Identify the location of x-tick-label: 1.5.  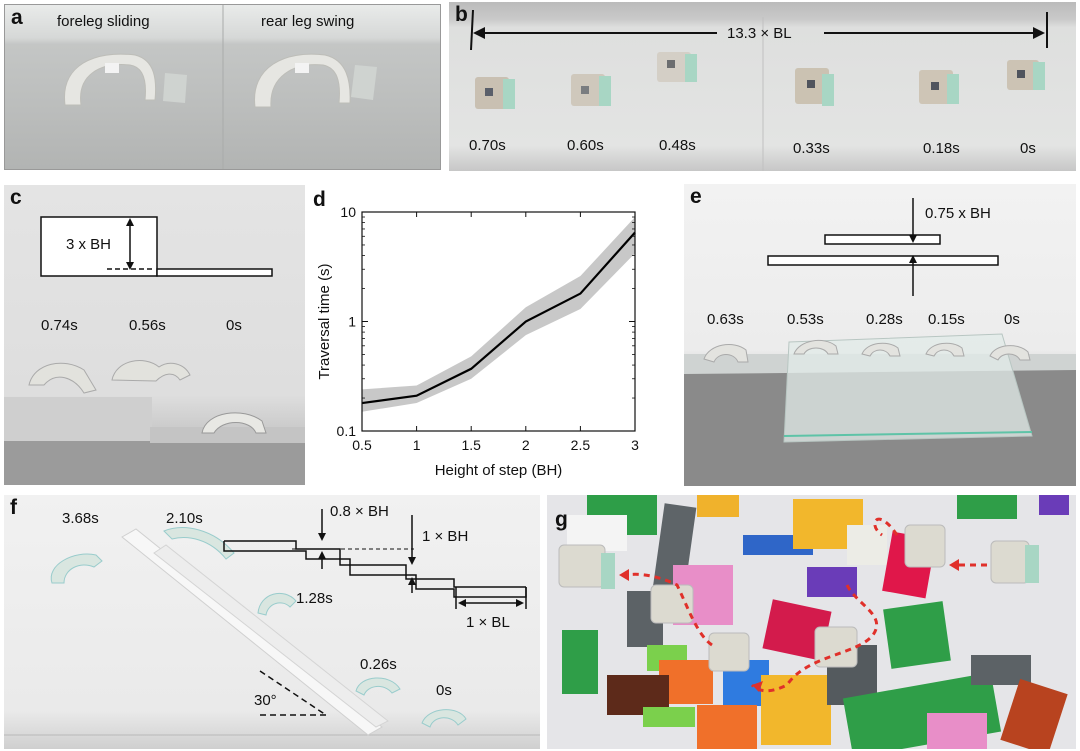
(471, 445).